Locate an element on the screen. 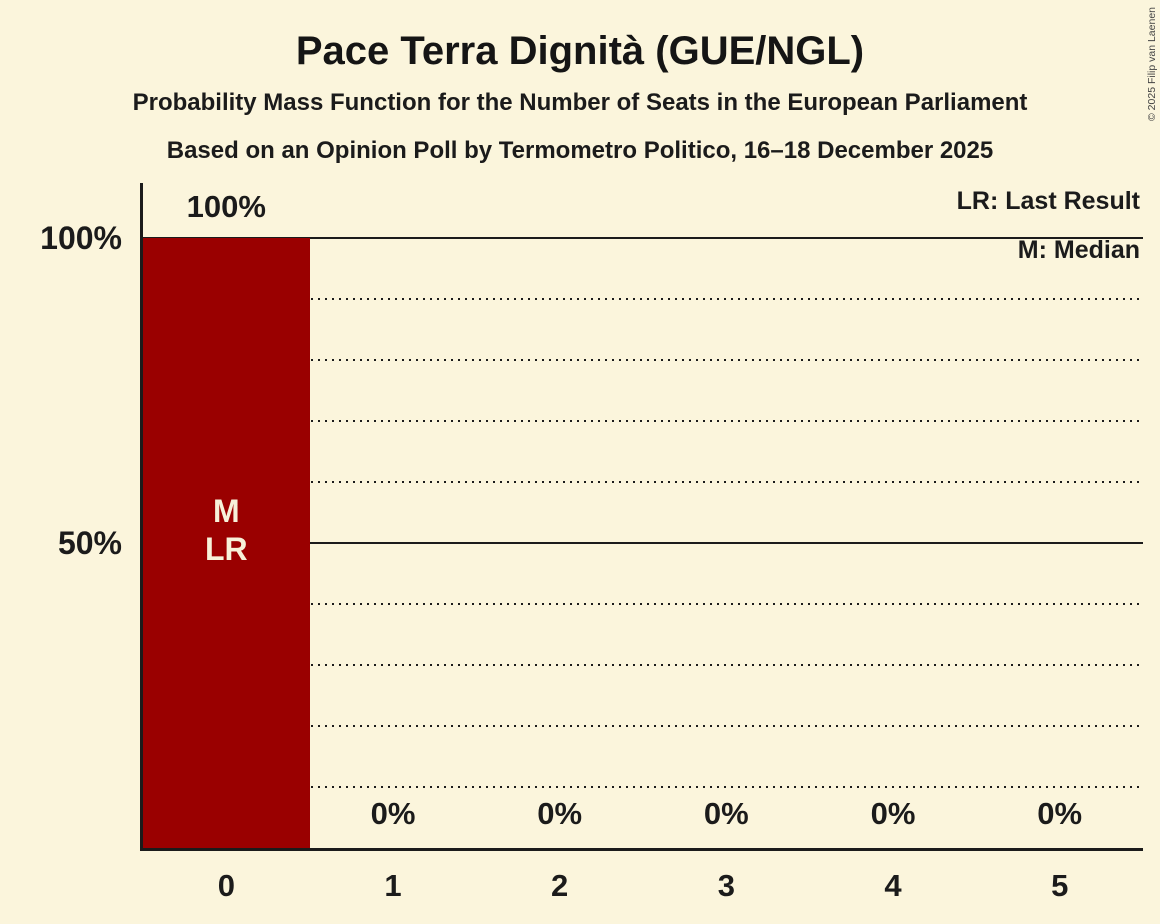 This screenshot has height=924, width=1160. bar-value-label-2: 0% is located at coordinates (560, 813).